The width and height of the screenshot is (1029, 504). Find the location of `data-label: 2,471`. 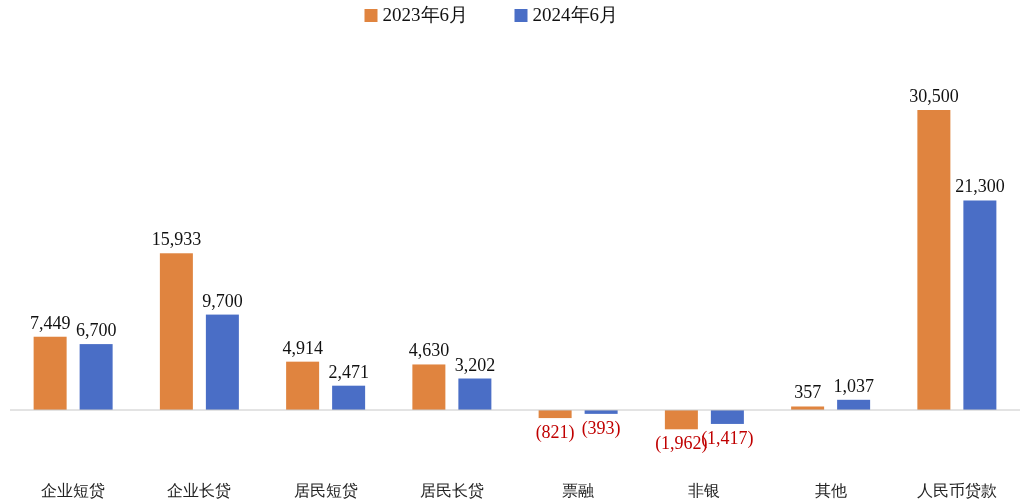

data-label: 2,471 is located at coordinates (348, 371).